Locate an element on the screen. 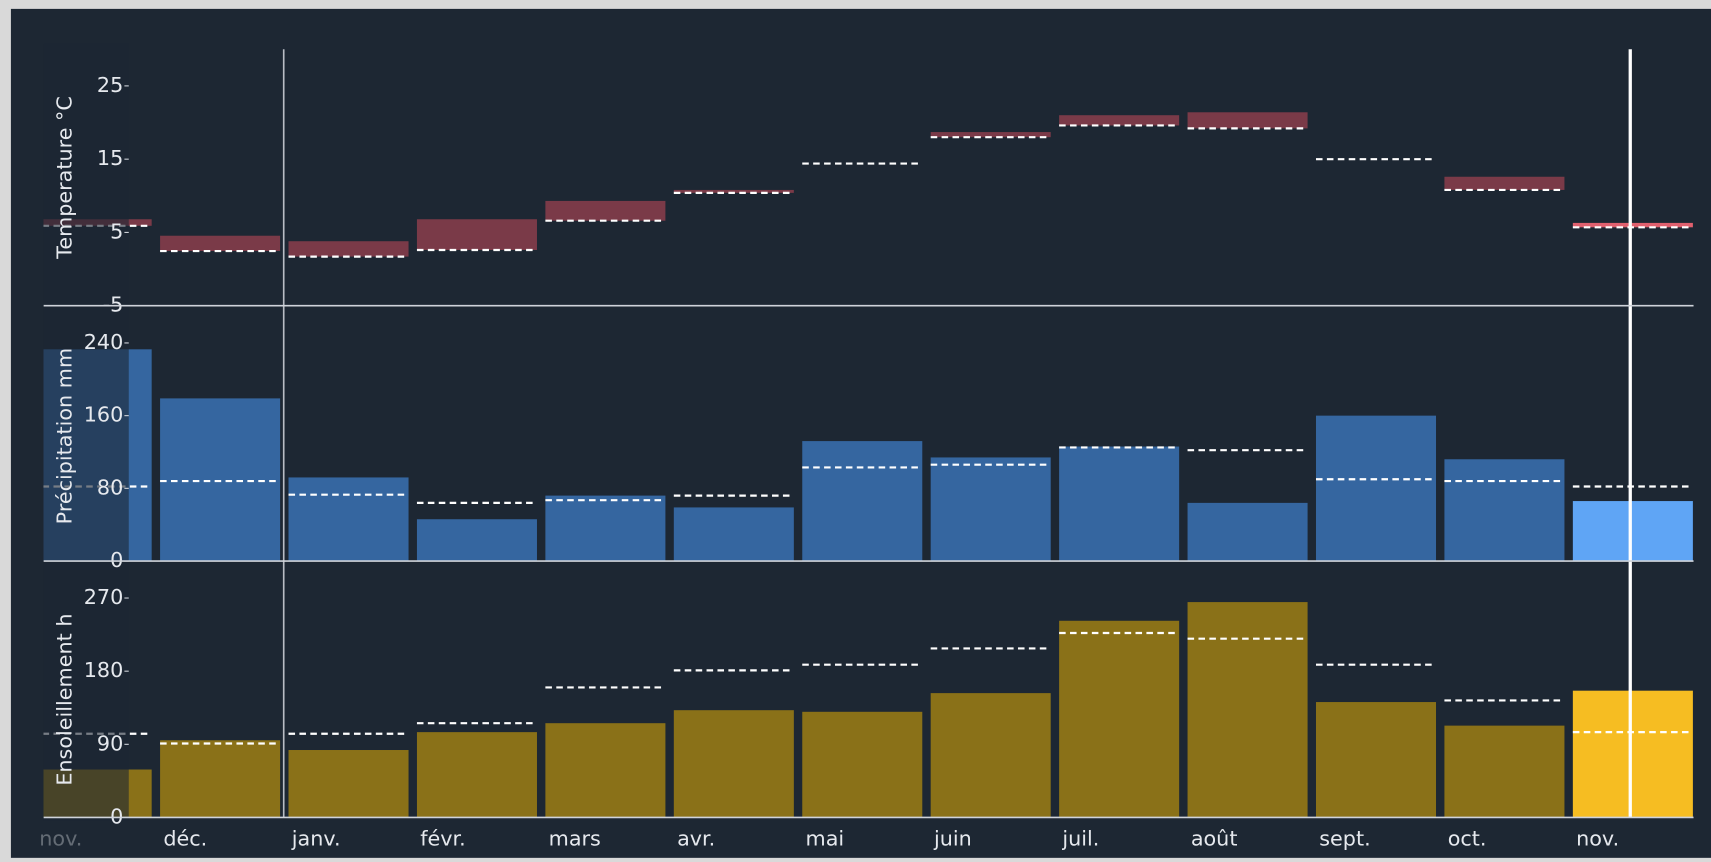 The height and width of the screenshot is (862, 1711). scroll-fade is located at coordinates (86, 432).